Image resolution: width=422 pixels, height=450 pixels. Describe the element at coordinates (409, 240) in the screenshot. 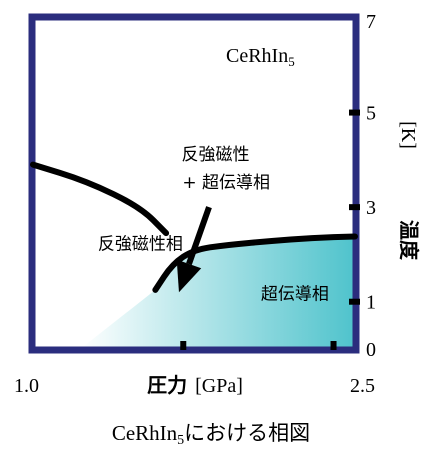

I see `y-axis-label: 温度` at that location.